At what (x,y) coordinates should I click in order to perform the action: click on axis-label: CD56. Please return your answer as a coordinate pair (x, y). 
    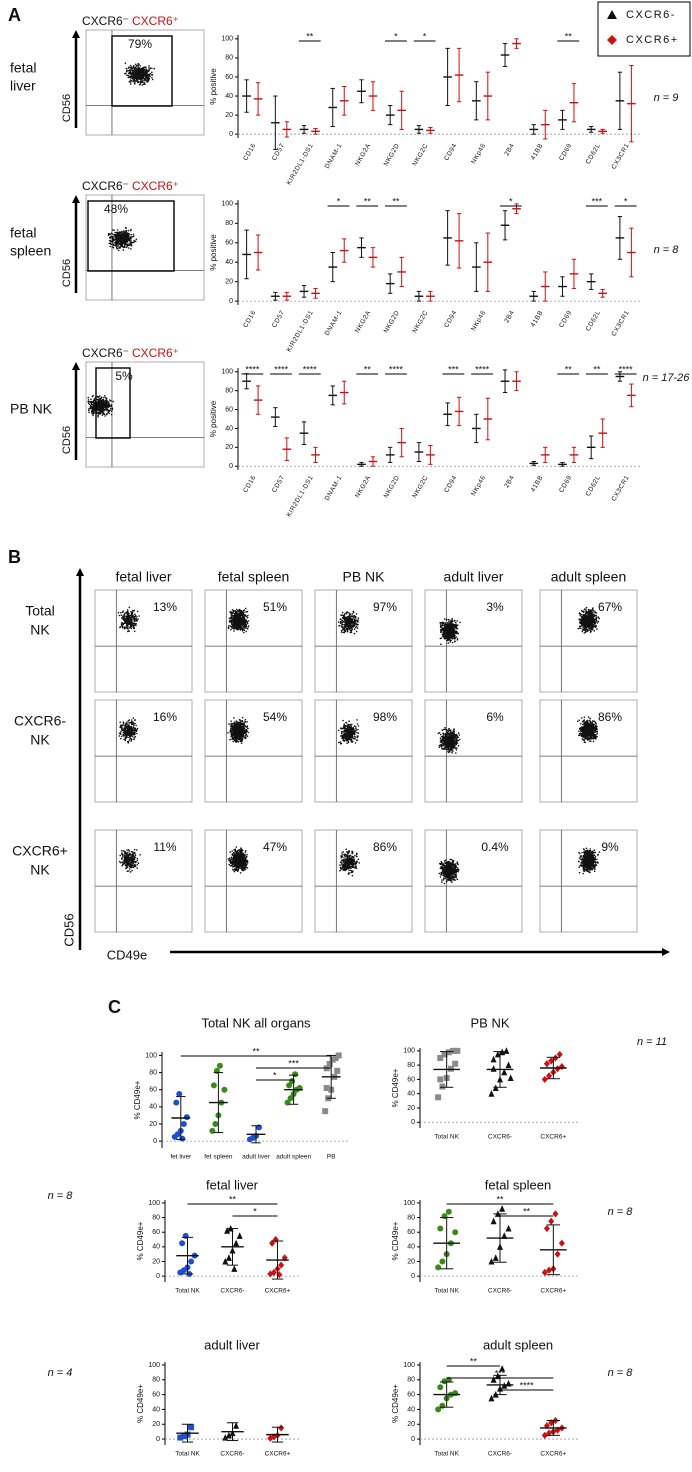
    Looking at the image, I should click on (67, 108).